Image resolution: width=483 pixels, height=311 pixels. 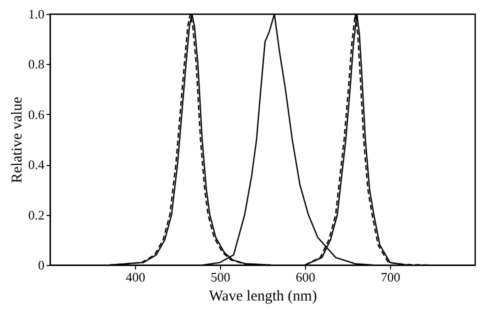 What do you see at coordinates (390, 277) in the screenshot?
I see `x-tick-label: 700` at bounding box center [390, 277].